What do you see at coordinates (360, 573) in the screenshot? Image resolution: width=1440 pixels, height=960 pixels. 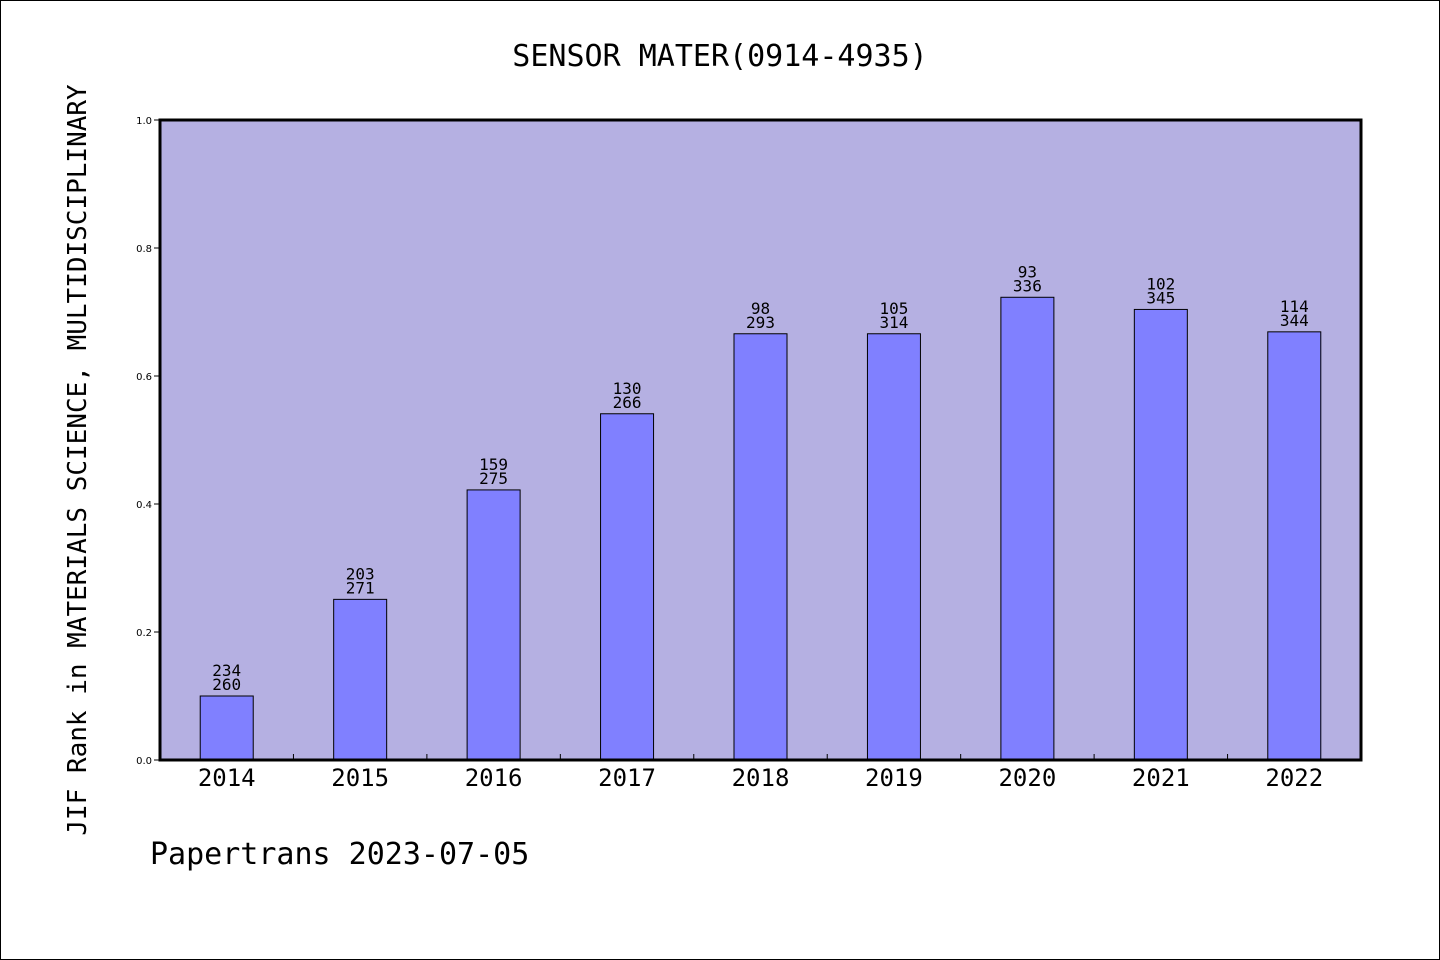 I see `rank-label-2015: 203` at bounding box center [360, 573].